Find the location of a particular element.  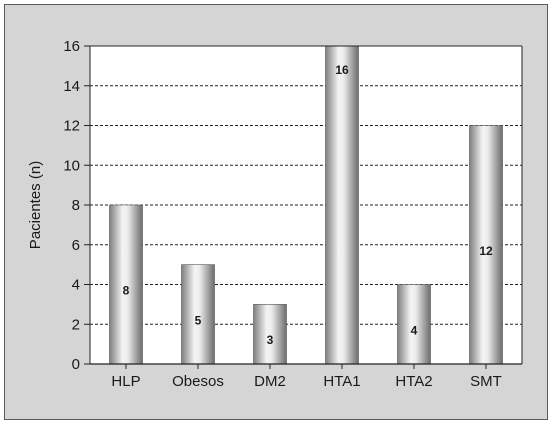

y-tick-label: 16 is located at coordinates (71, 46).